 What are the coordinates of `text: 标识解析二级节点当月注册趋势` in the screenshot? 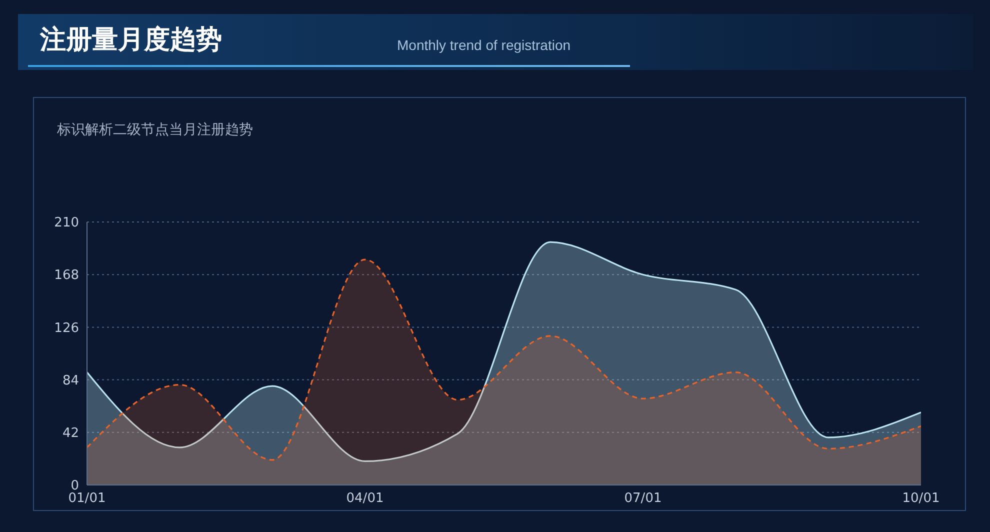 It's located at (155, 130).